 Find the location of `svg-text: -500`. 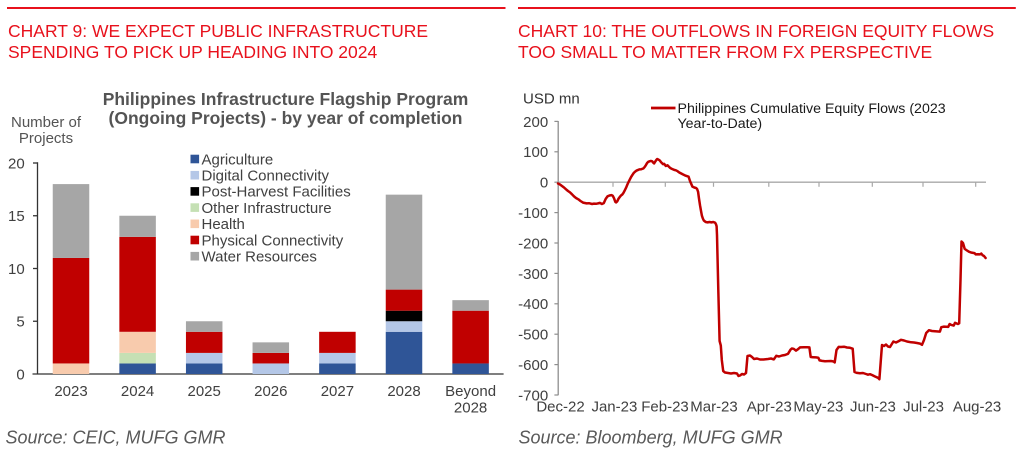

svg-text: -500 is located at coordinates (533, 335).